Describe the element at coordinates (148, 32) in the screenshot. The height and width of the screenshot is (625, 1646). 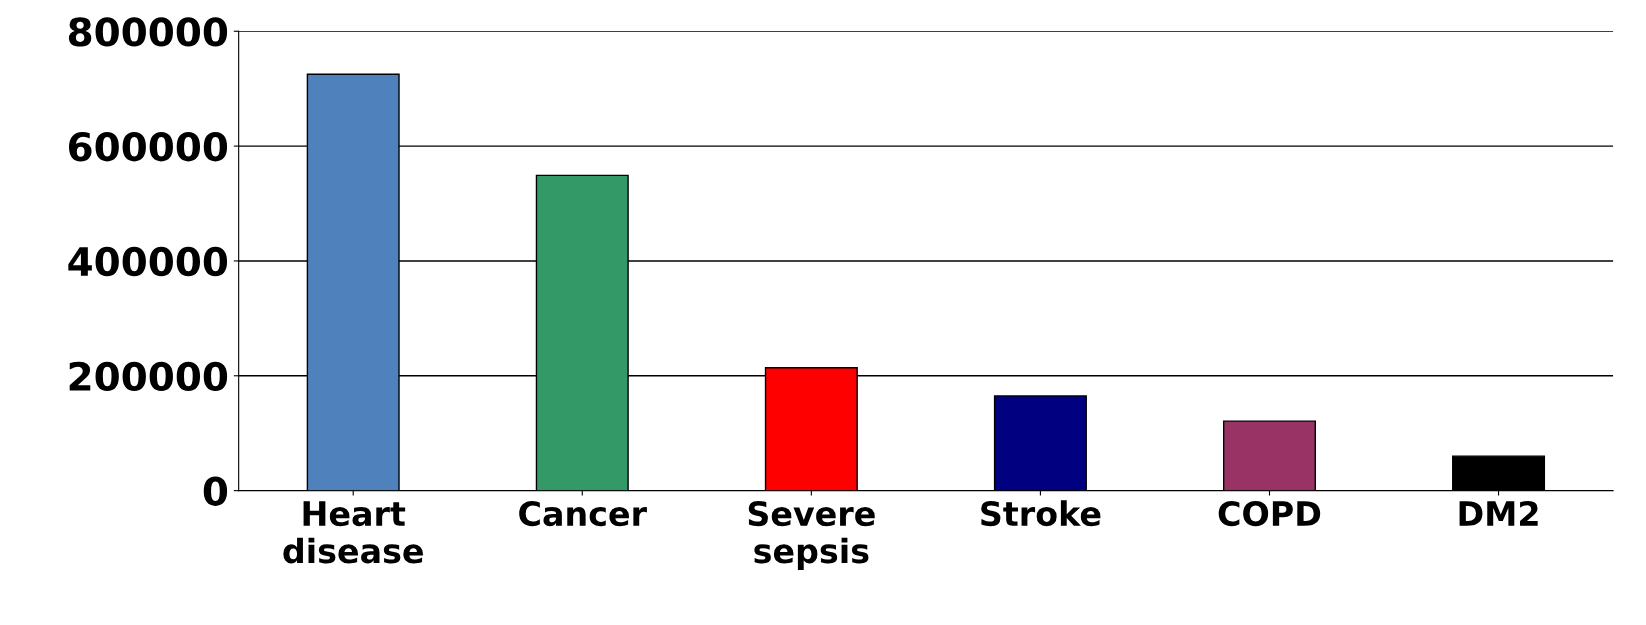
I see `y-tick-label: 800000` at that location.